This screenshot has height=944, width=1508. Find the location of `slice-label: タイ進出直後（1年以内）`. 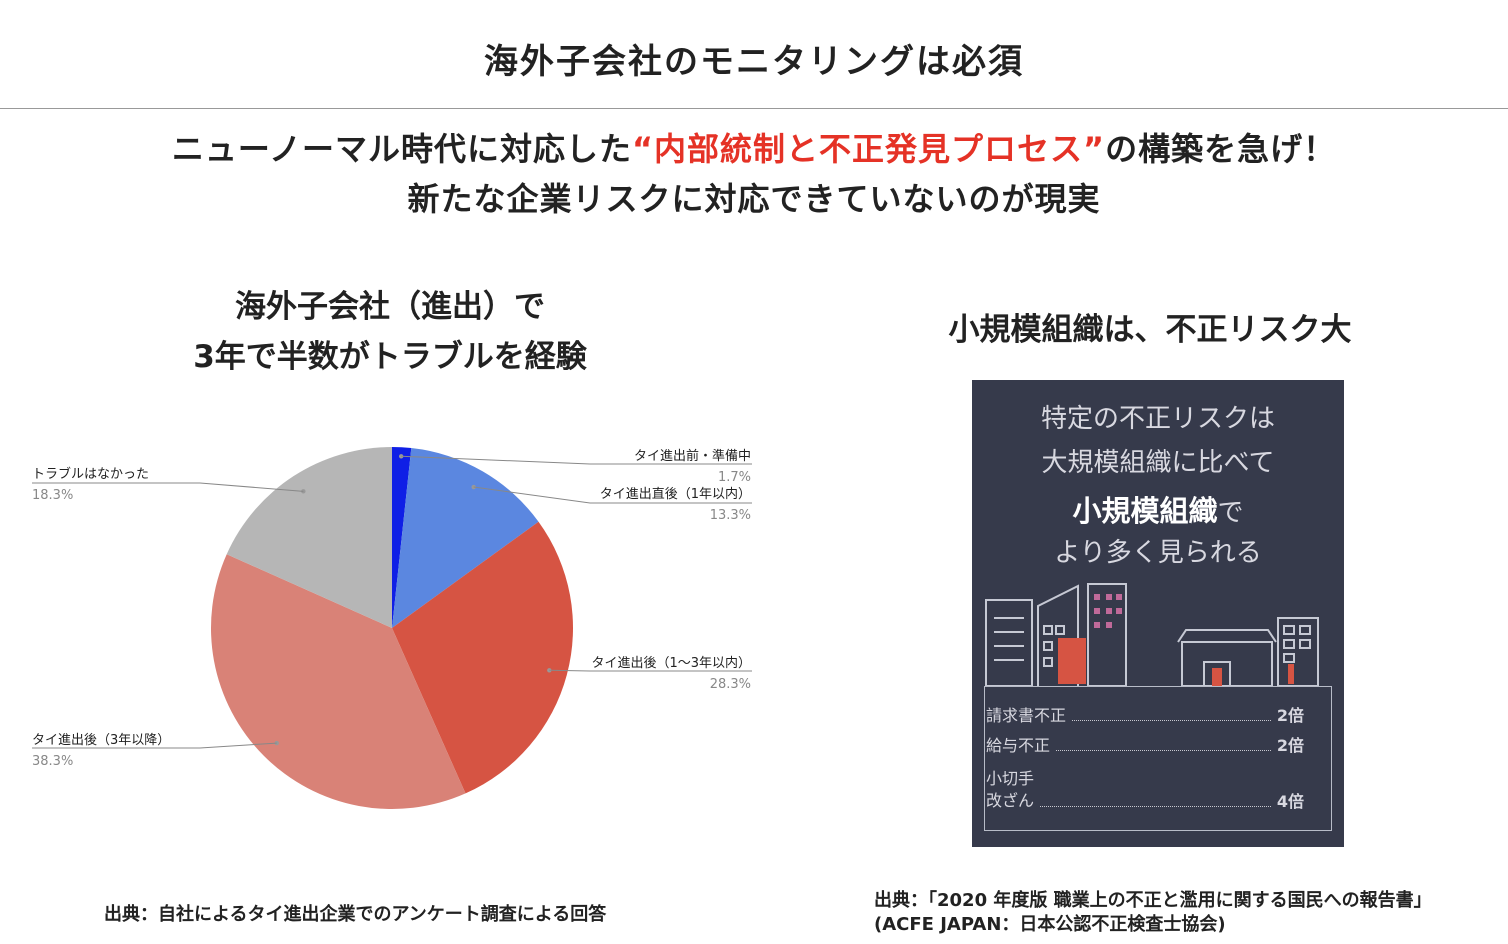

slice-label: タイ進出直後（1年以内） is located at coordinates (675, 494).